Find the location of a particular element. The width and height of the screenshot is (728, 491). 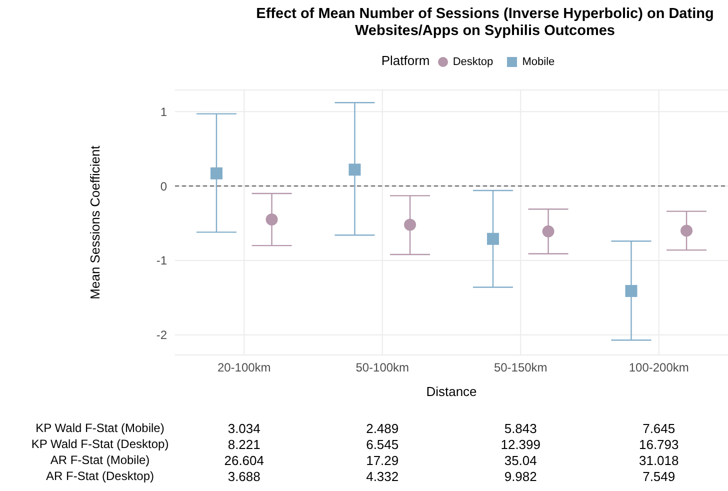

text: 17.29 is located at coordinates (382, 460).